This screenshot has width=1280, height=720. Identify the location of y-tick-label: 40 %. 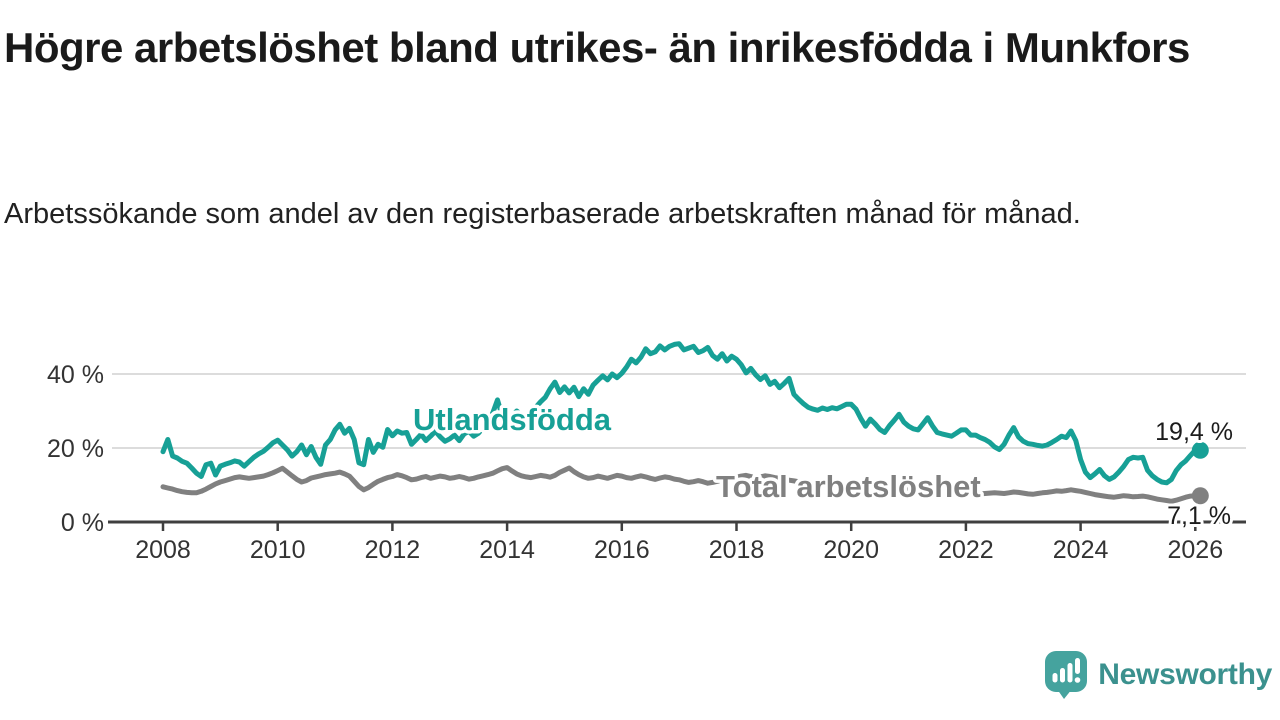
(75, 375).